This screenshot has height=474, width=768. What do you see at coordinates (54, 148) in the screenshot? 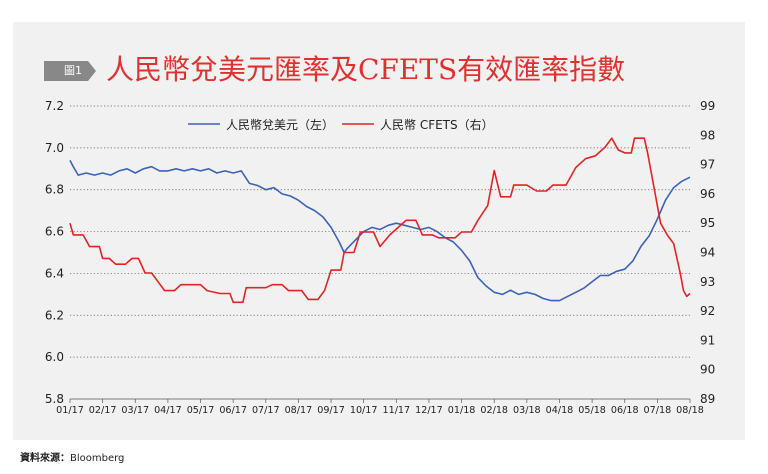
I see `left-tick-label: 7.0` at bounding box center [54, 148].